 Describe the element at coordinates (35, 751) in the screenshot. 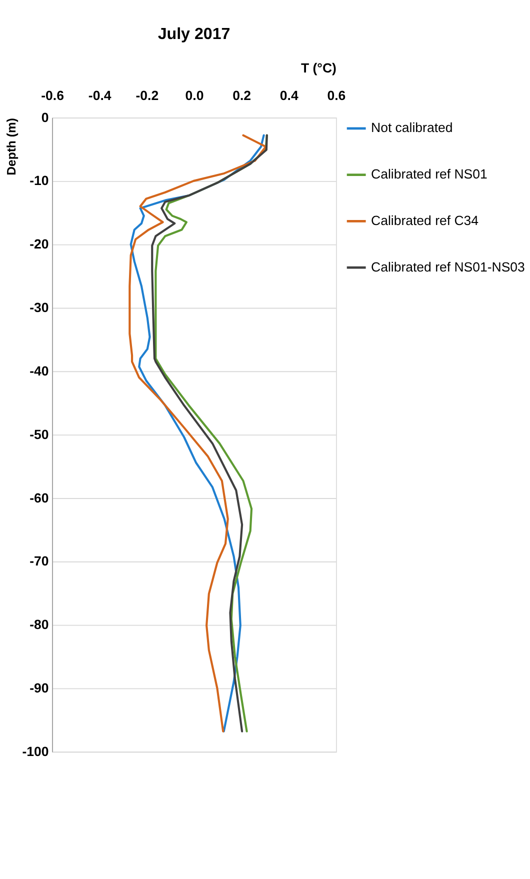

I see `y-tick-label: -100` at that location.